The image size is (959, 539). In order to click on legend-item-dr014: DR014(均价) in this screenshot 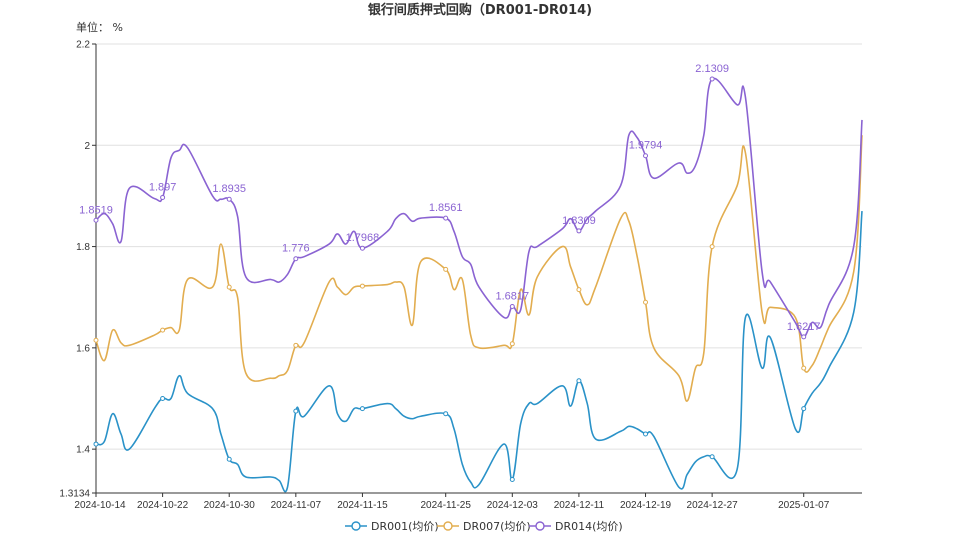, I will do `click(576, 526)`.